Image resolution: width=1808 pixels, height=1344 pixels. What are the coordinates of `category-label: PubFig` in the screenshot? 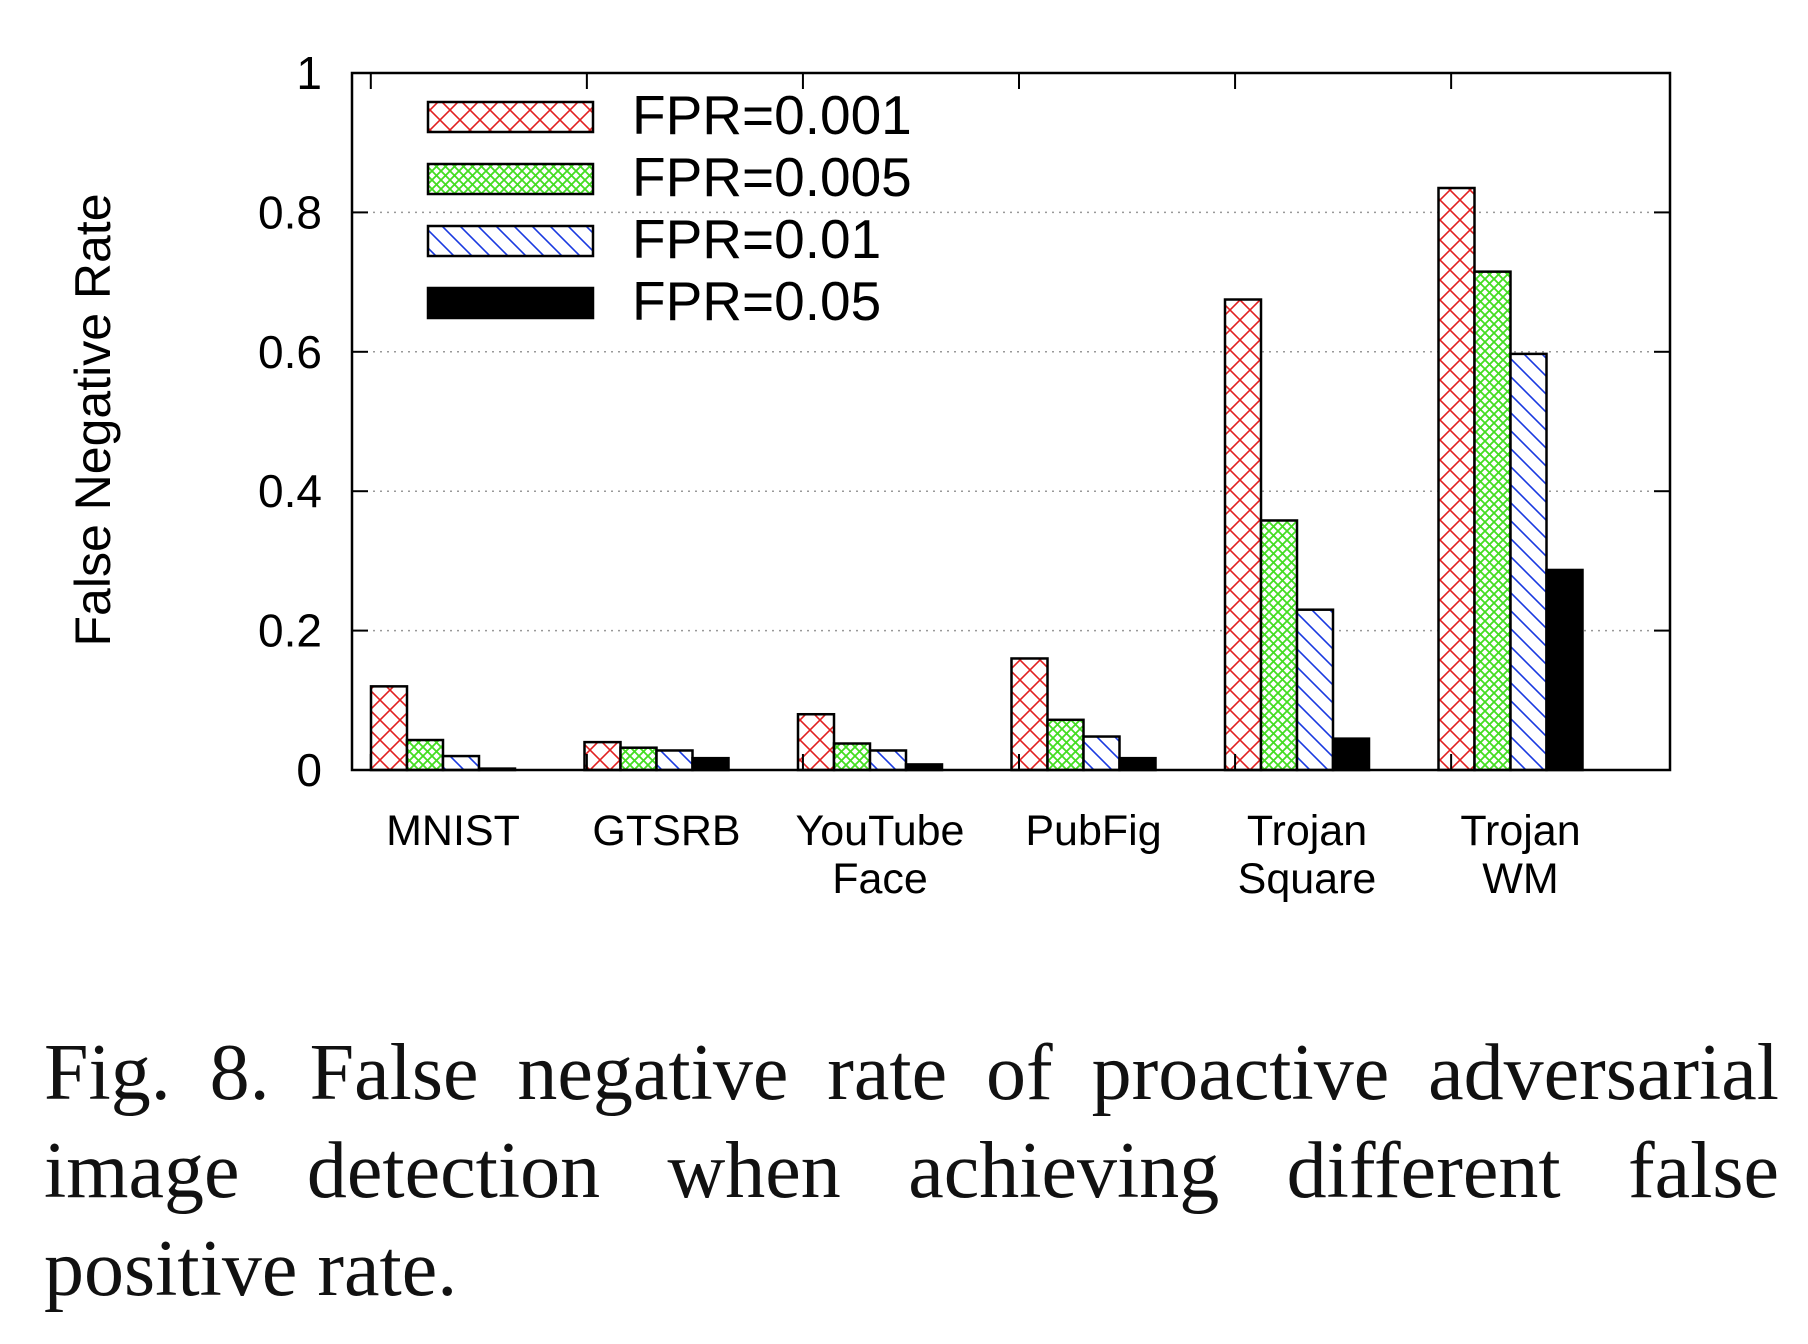 It's located at (1093, 831).